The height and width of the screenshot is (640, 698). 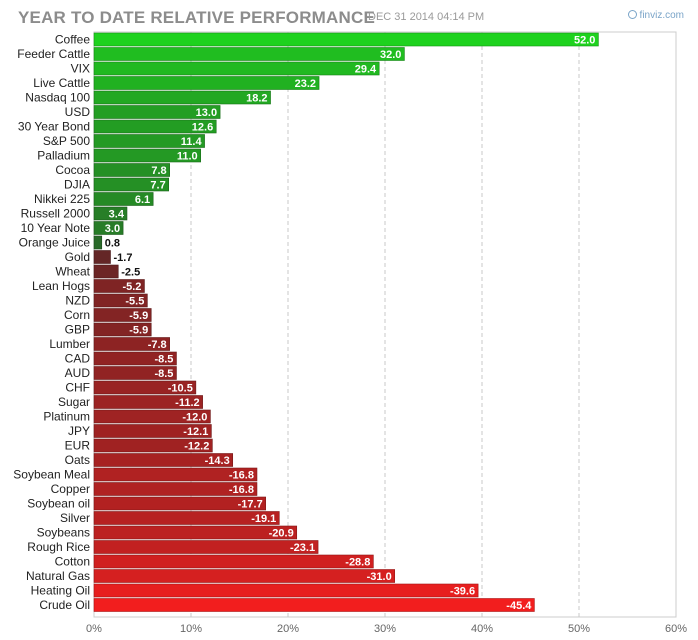 What do you see at coordinates (134, 302) in the screenshot?
I see `value-label: -5.5` at bounding box center [134, 302].